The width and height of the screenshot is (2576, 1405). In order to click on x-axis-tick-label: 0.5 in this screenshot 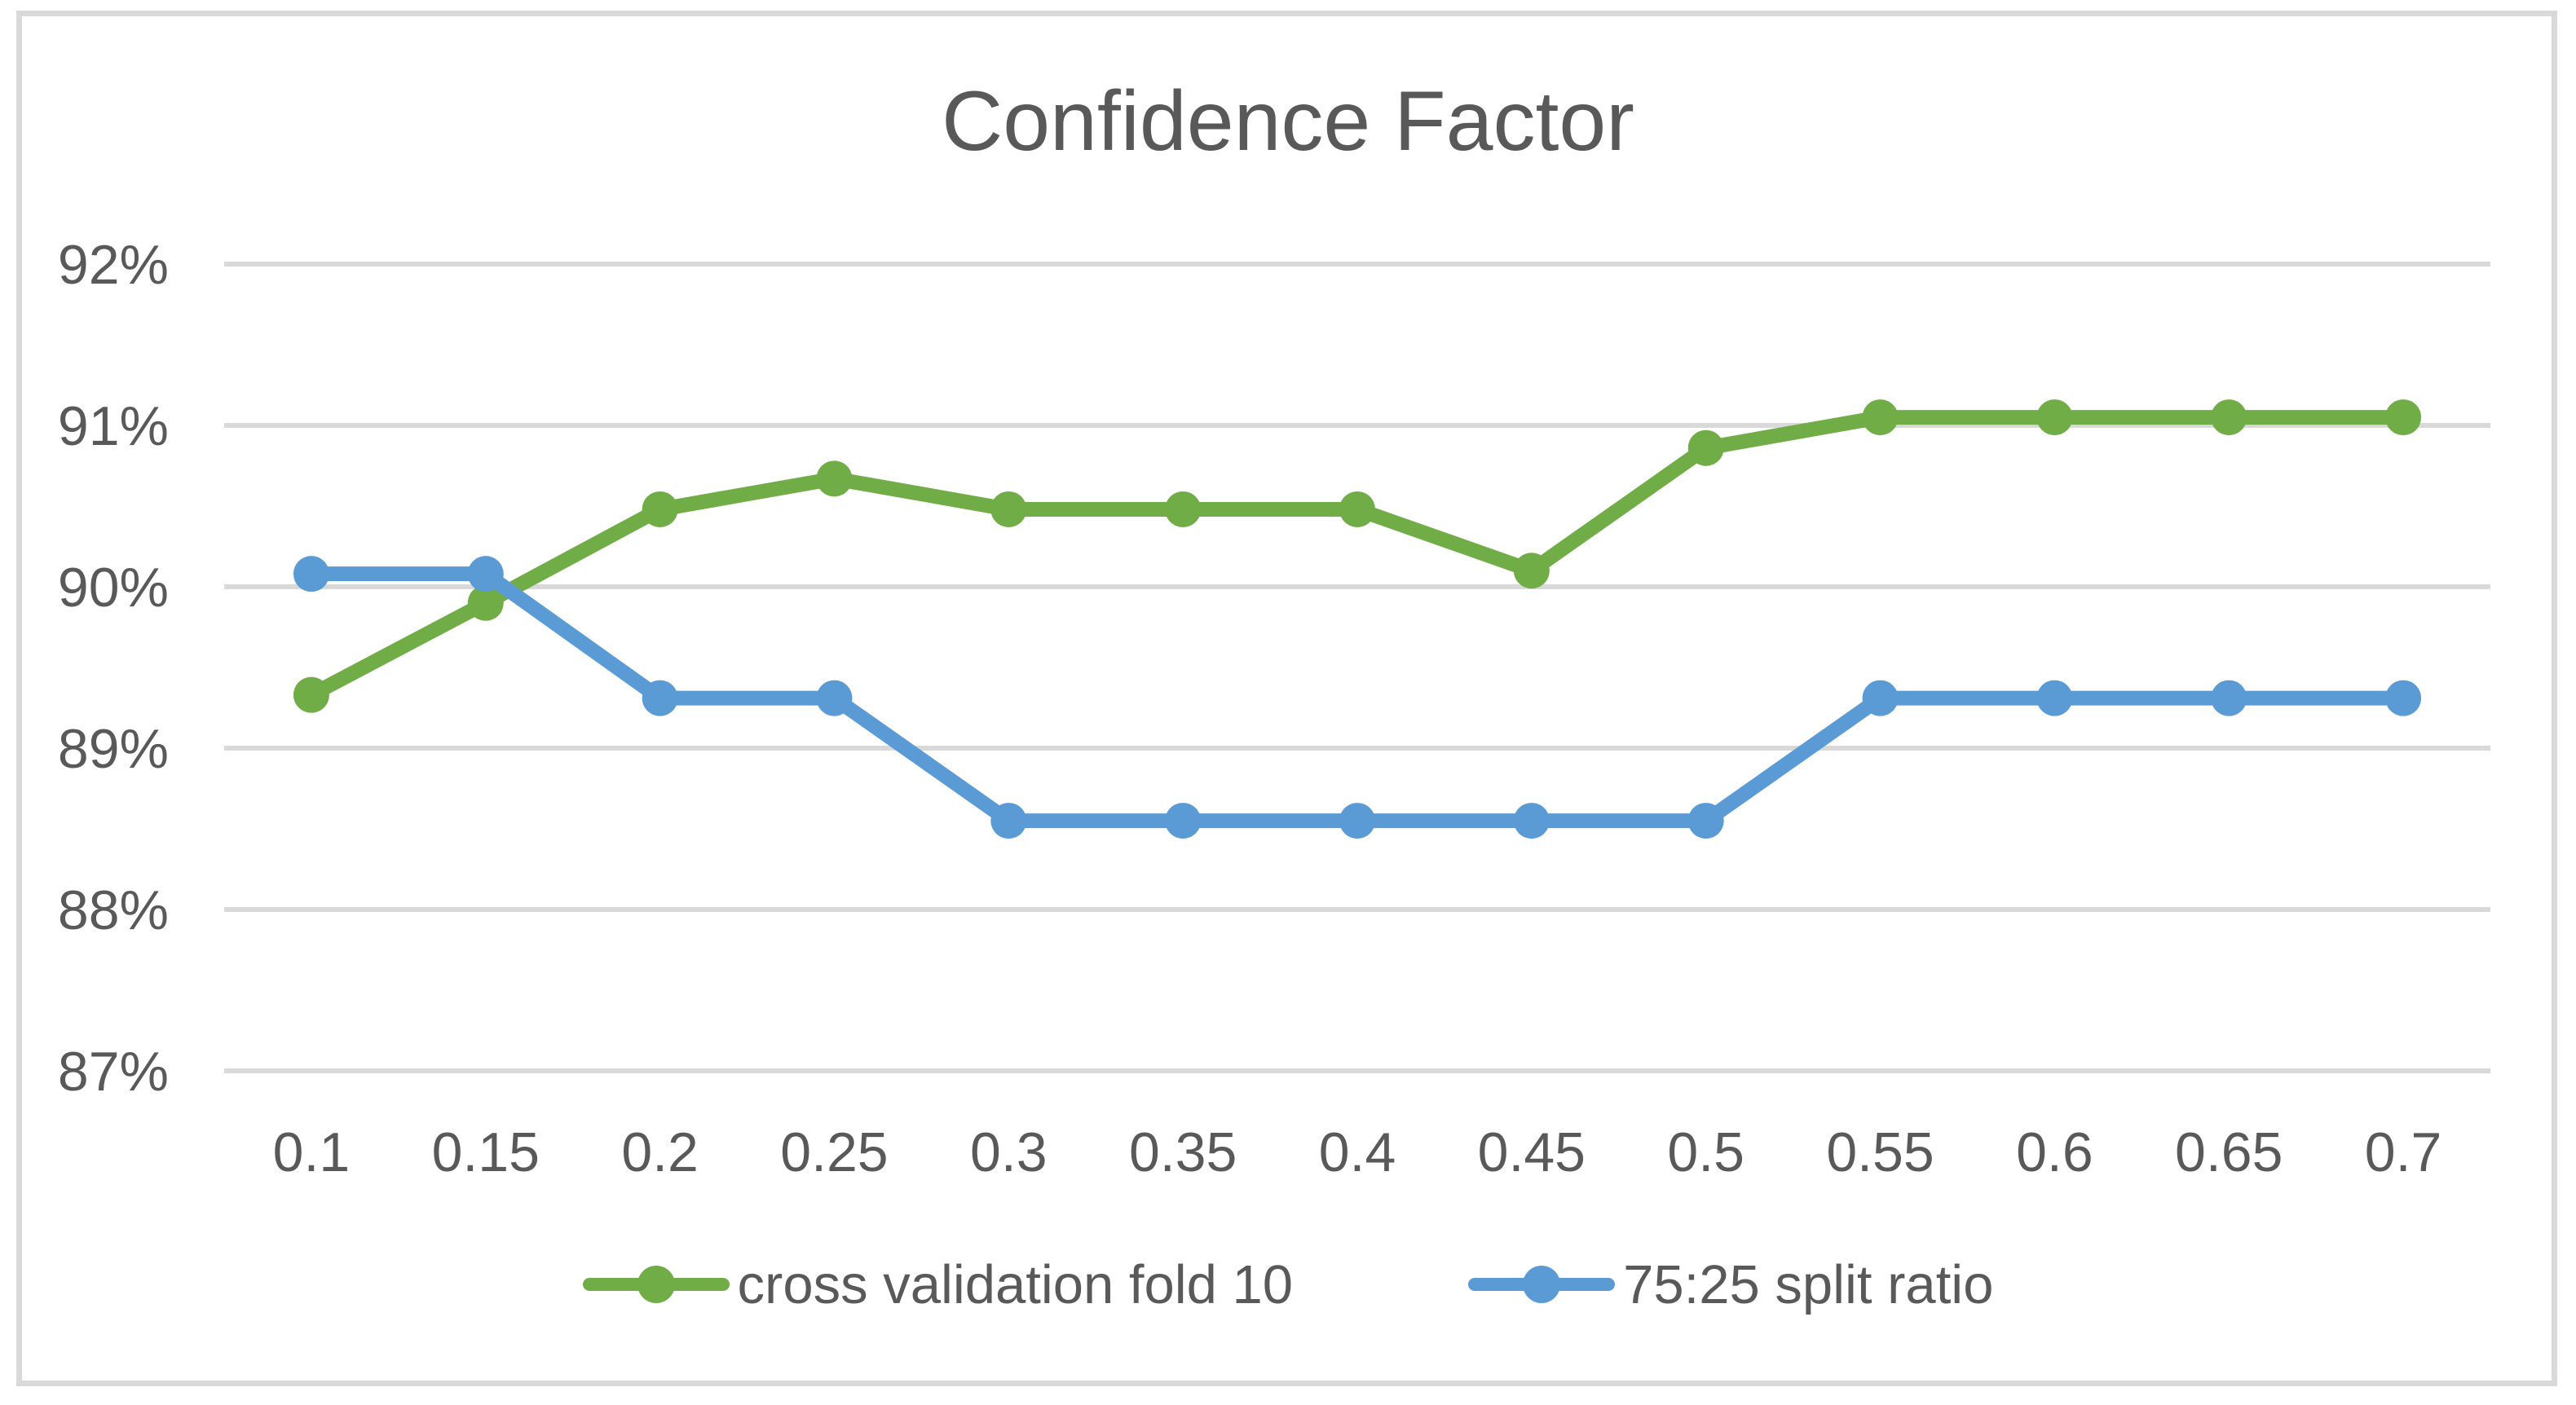, I will do `click(1706, 1152)`.